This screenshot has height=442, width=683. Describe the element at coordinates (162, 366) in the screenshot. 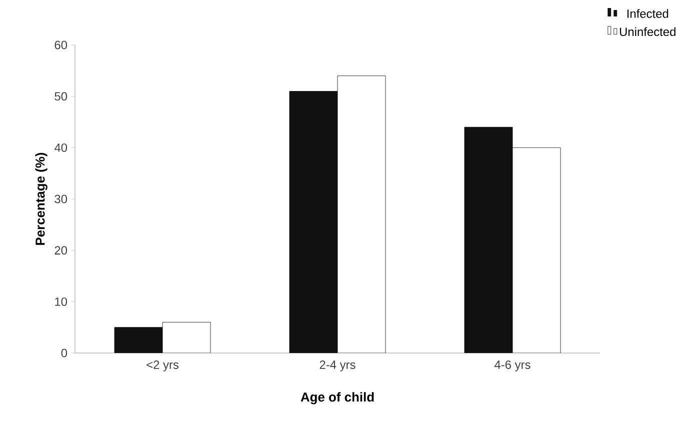

I see `x-tick-label: <2 yrs` at that location.